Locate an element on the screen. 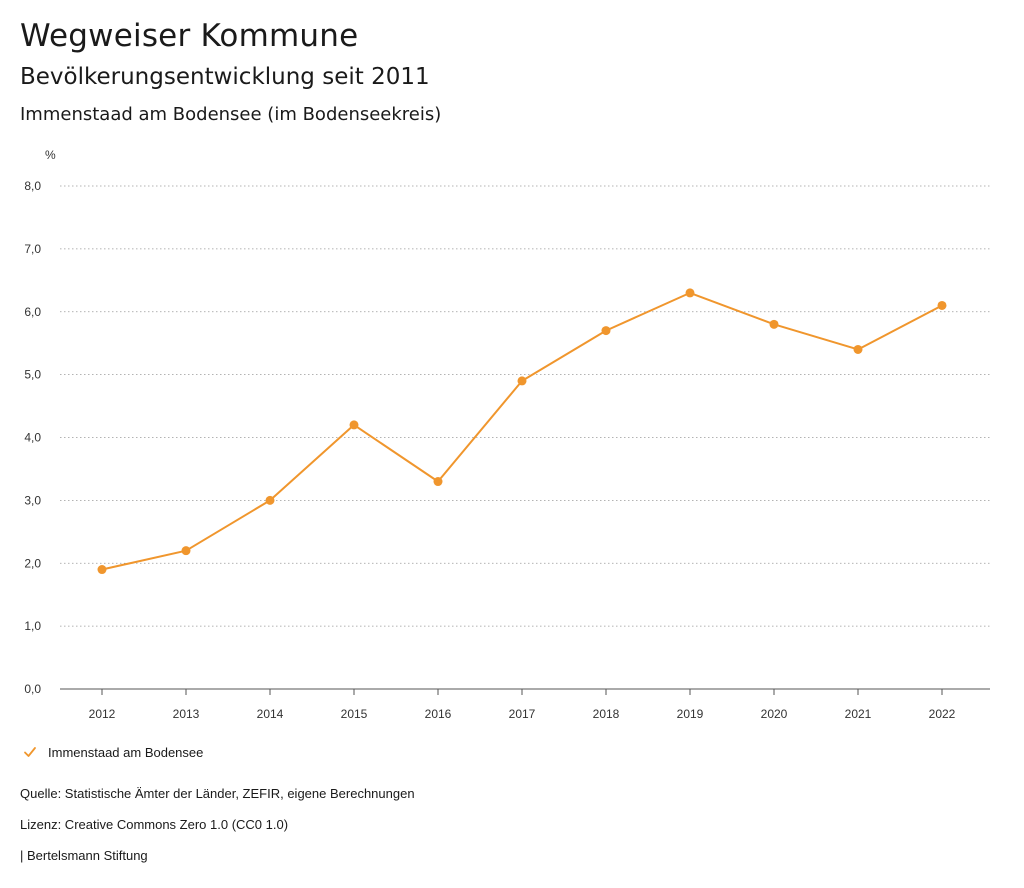 The width and height of the screenshot is (1024, 888). y-tick-label: 1,0 is located at coordinates (32, 626).